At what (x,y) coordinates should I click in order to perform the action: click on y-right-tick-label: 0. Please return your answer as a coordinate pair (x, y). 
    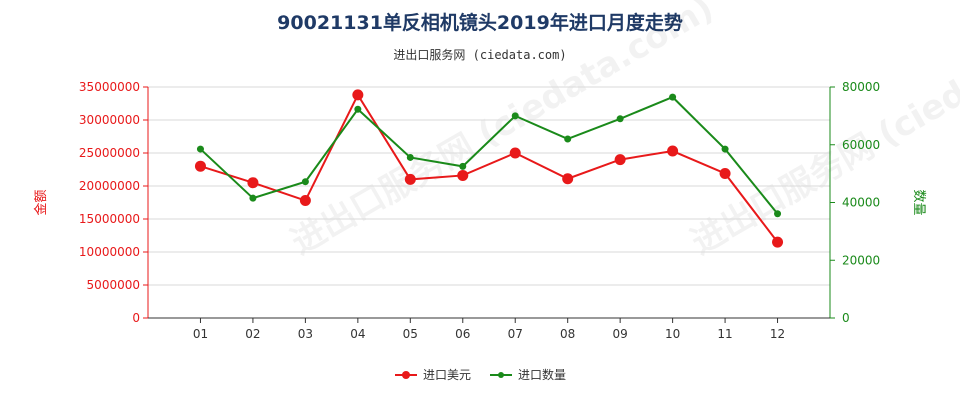
    Looking at the image, I should click on (846, 318).